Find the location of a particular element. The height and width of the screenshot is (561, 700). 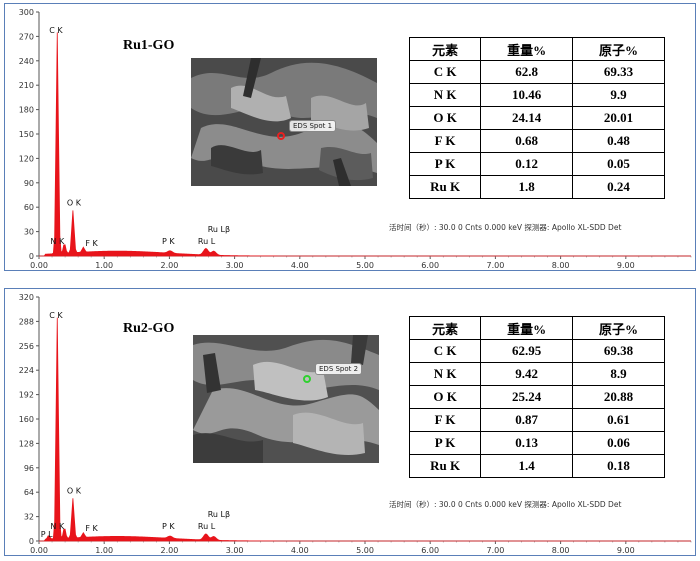

y-tick-label: 128 is located at coordinates (26, 443).